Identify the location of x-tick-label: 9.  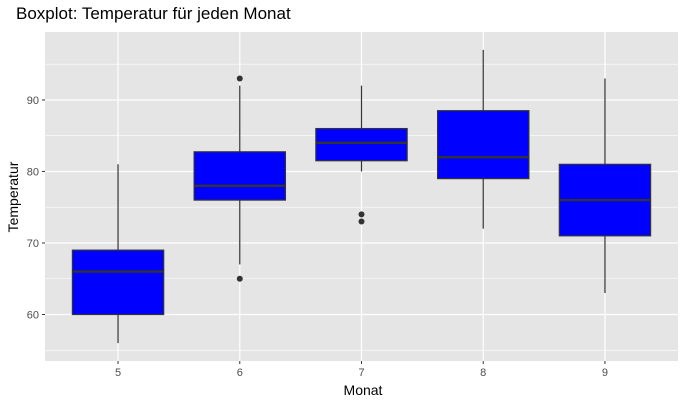
(605, 373).